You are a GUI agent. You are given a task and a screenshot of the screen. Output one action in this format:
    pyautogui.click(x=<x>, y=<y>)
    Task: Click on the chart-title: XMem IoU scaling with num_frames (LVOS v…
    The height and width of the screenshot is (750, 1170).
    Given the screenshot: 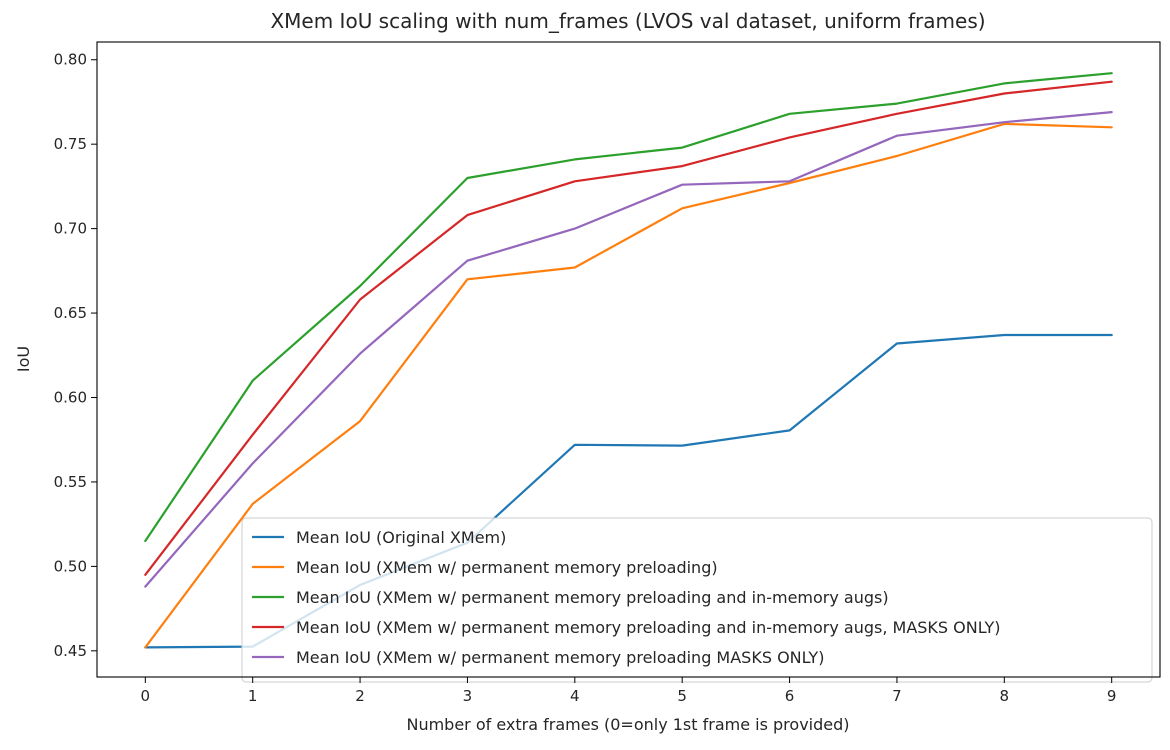 What is the action you would take?
    pyautogui.click(x=627, y=21)
    